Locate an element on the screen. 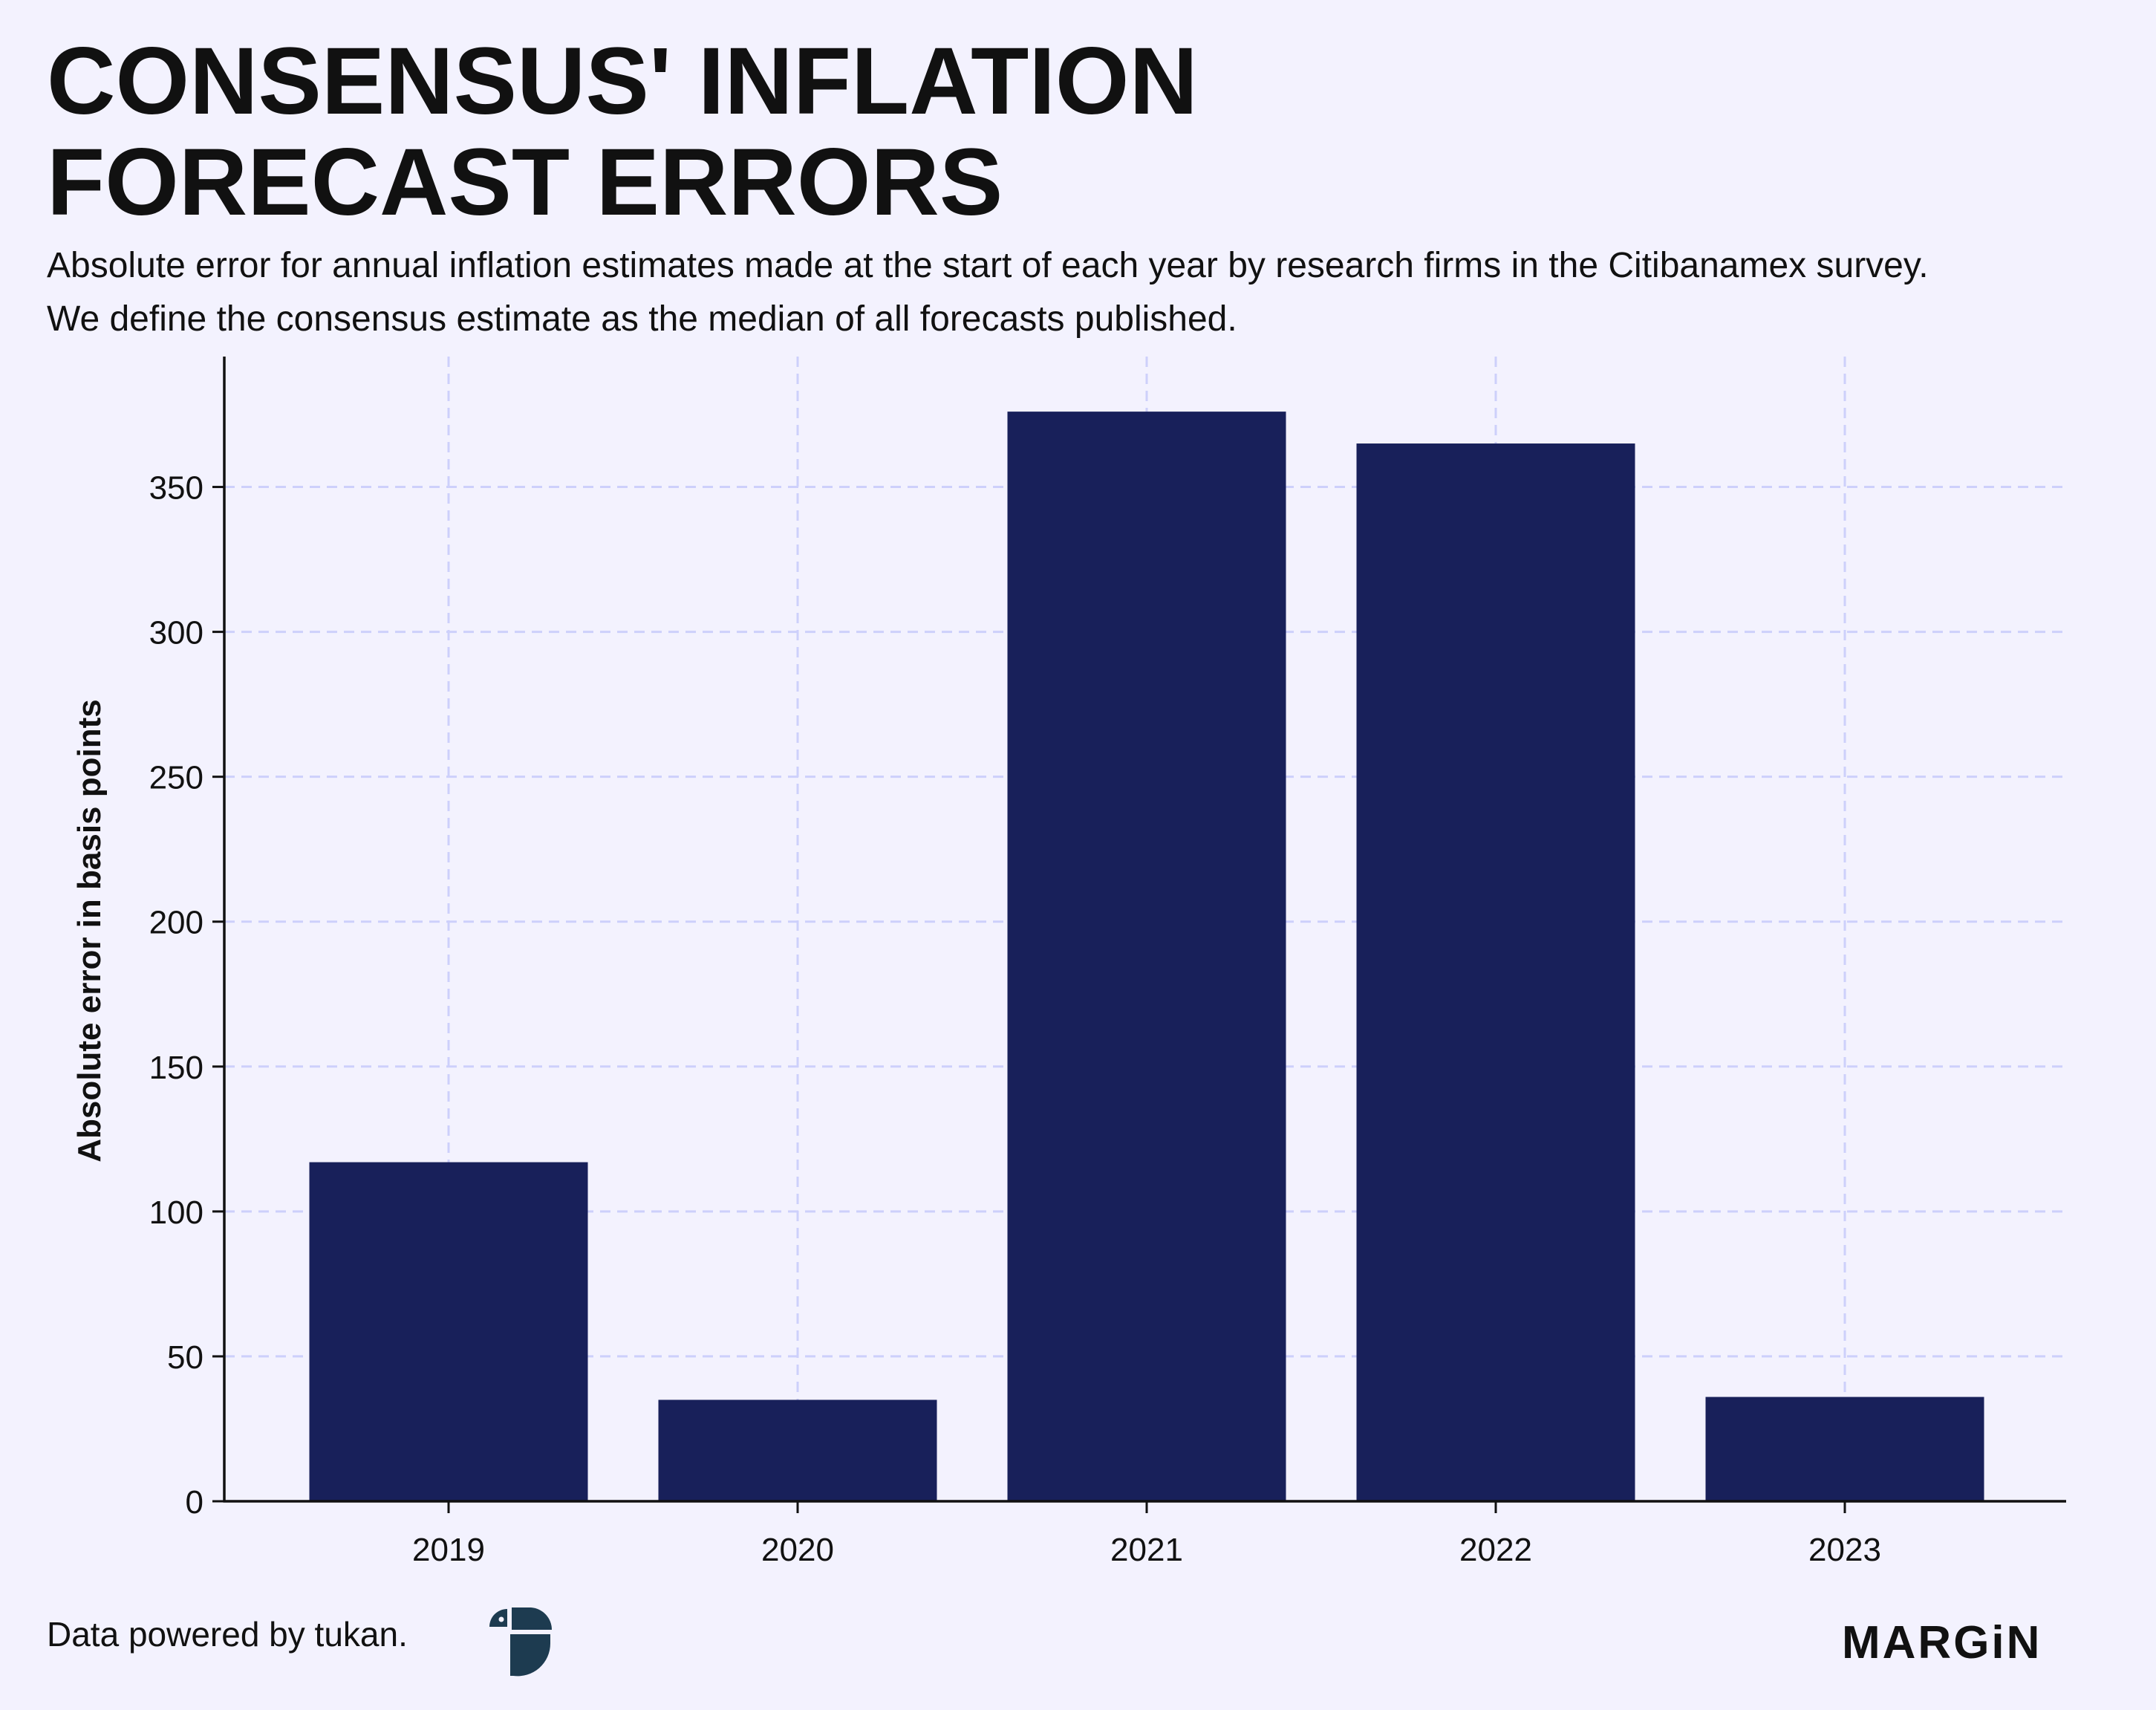  chart-title: CONSENSUS' INFLATION FORECAST ERRORS is located at coordinates (678, 132).